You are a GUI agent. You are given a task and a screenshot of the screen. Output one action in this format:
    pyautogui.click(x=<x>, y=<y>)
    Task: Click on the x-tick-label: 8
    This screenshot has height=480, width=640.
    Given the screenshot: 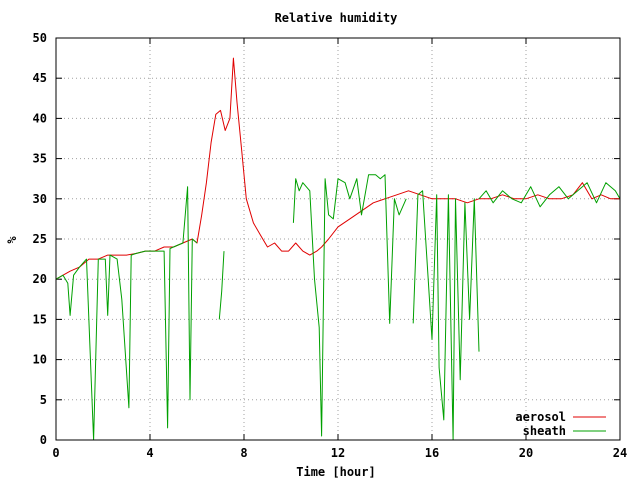 What is the action you would take?
    pyautogui.click(x=243, y=453)
    